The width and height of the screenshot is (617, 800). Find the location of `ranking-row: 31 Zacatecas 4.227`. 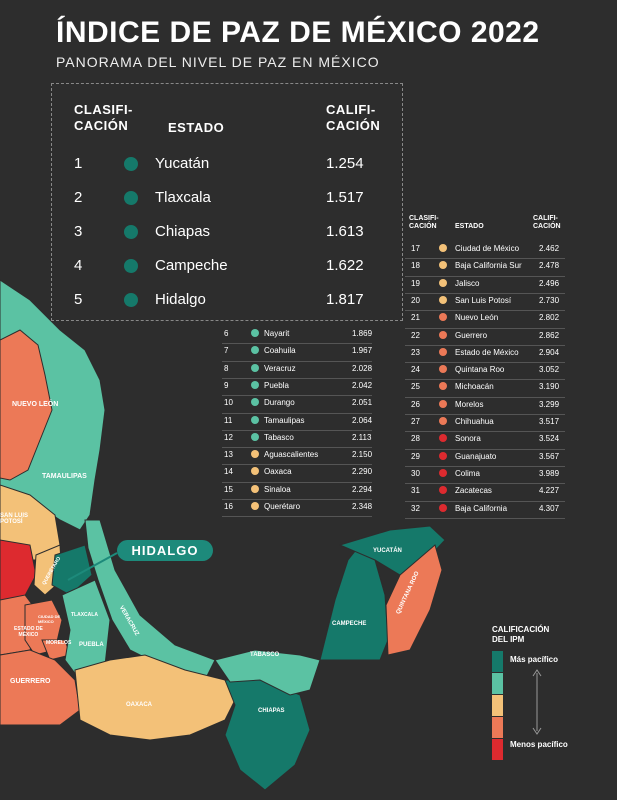

ranking-row: 31 Zacatecas 4.227 is located at coordinates (485, 492).